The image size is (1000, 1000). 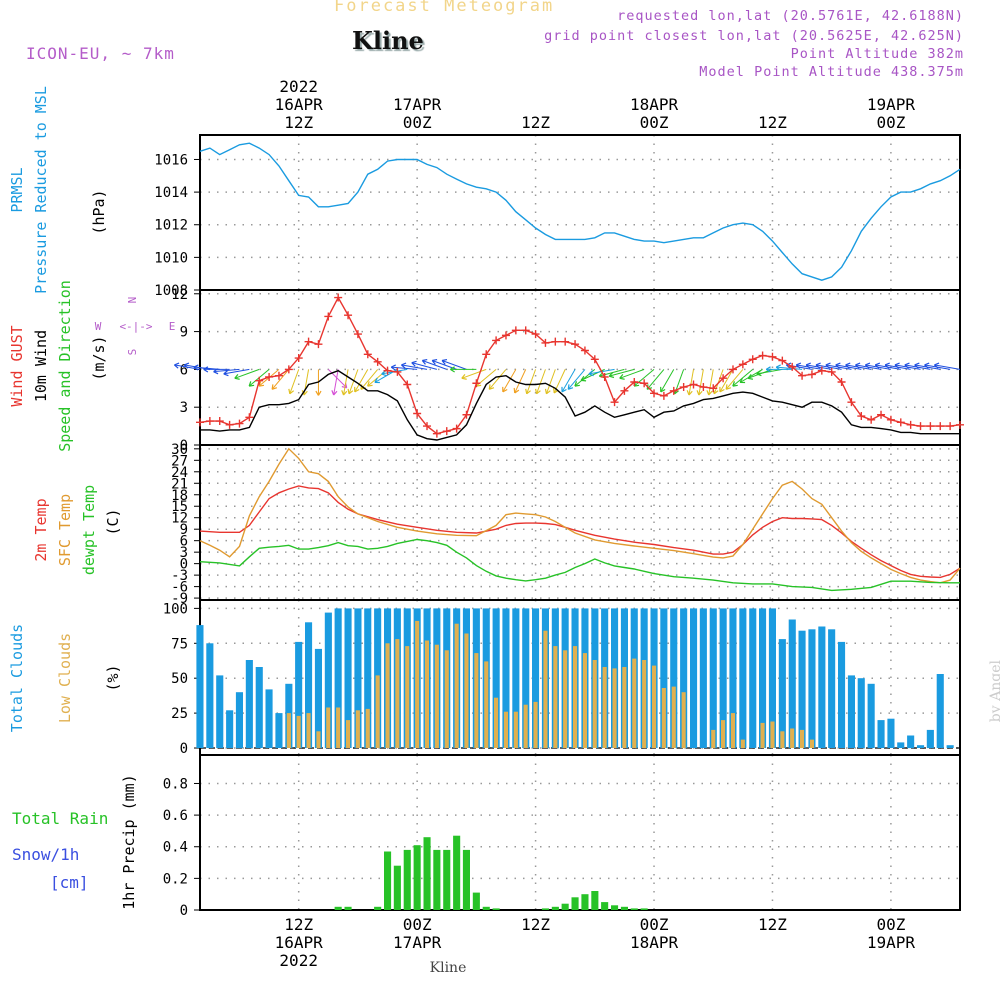 I want to click on y-tick-label: 24, so click(x=179, y=473).